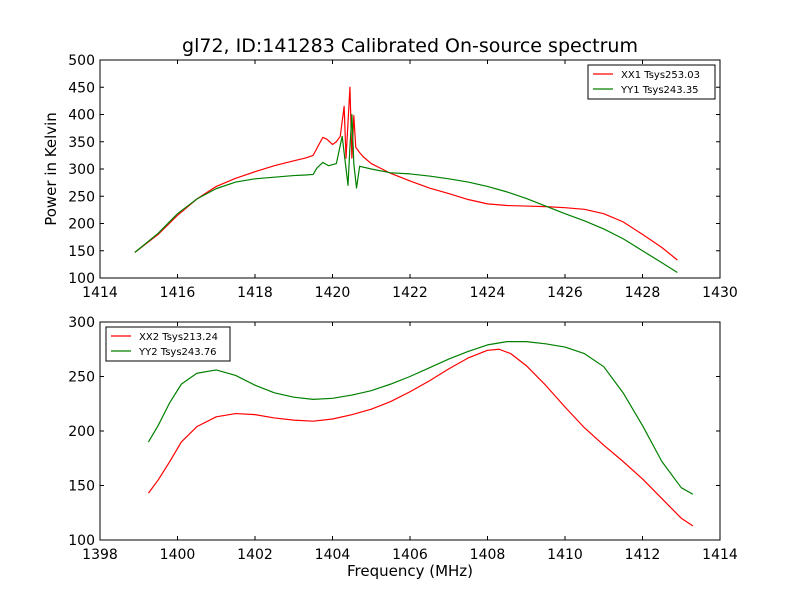 This screenshot has height=600, width=800. I want to click on top-legend: XX1 Tsys253.03 YY1 Tsys243.35, so click(651, 82).